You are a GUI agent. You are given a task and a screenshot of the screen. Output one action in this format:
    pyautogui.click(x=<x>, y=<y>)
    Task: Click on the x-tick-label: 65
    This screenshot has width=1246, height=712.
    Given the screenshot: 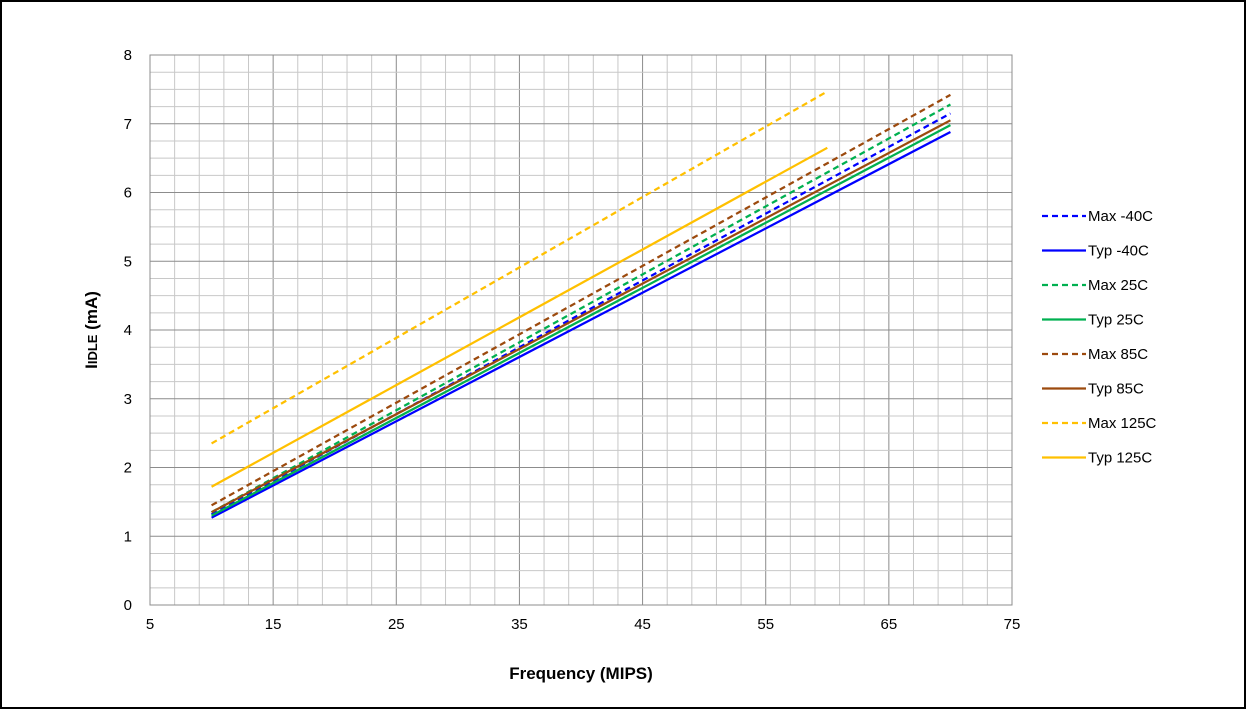 What is the action you would take?
    pyautogui.click(x=889, y=624)
    